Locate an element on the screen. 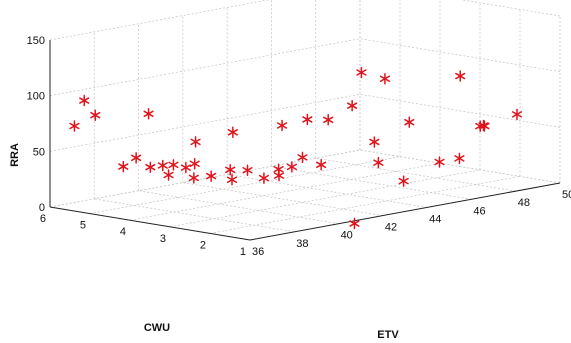 This screenshot has height=343, width=571. x-axis-line is located at coordinates (405, 211).